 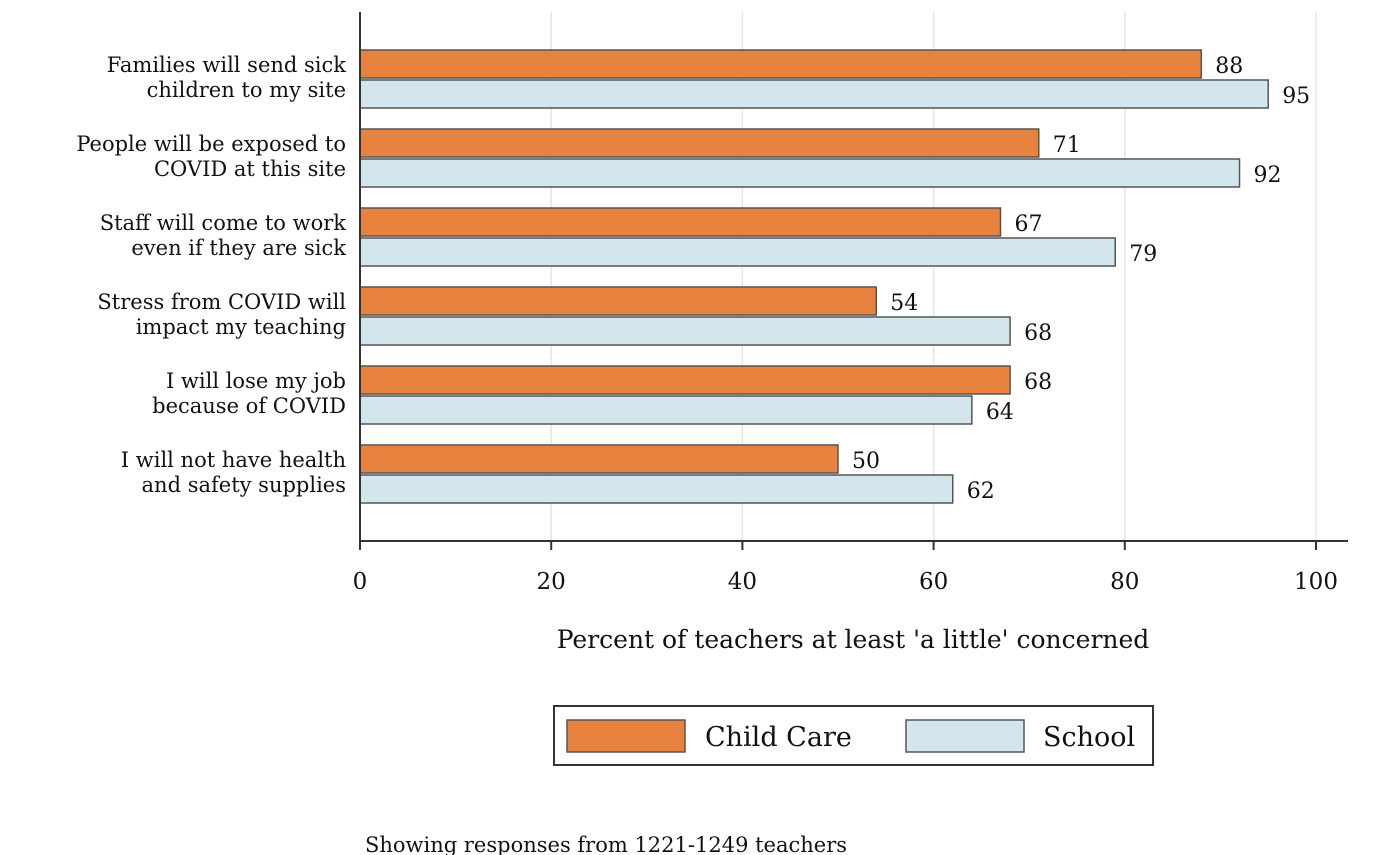 I want to click on data-label: 50, so click(x=866, y=461).